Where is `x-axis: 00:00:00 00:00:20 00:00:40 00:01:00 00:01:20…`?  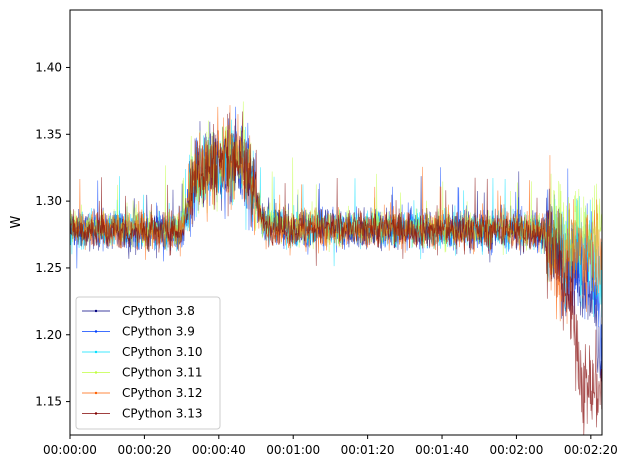
x-axis: 00:00:00 00:00:20 00:00:40 00:01:00 00:01:20… is located at coordinates (330, 446).